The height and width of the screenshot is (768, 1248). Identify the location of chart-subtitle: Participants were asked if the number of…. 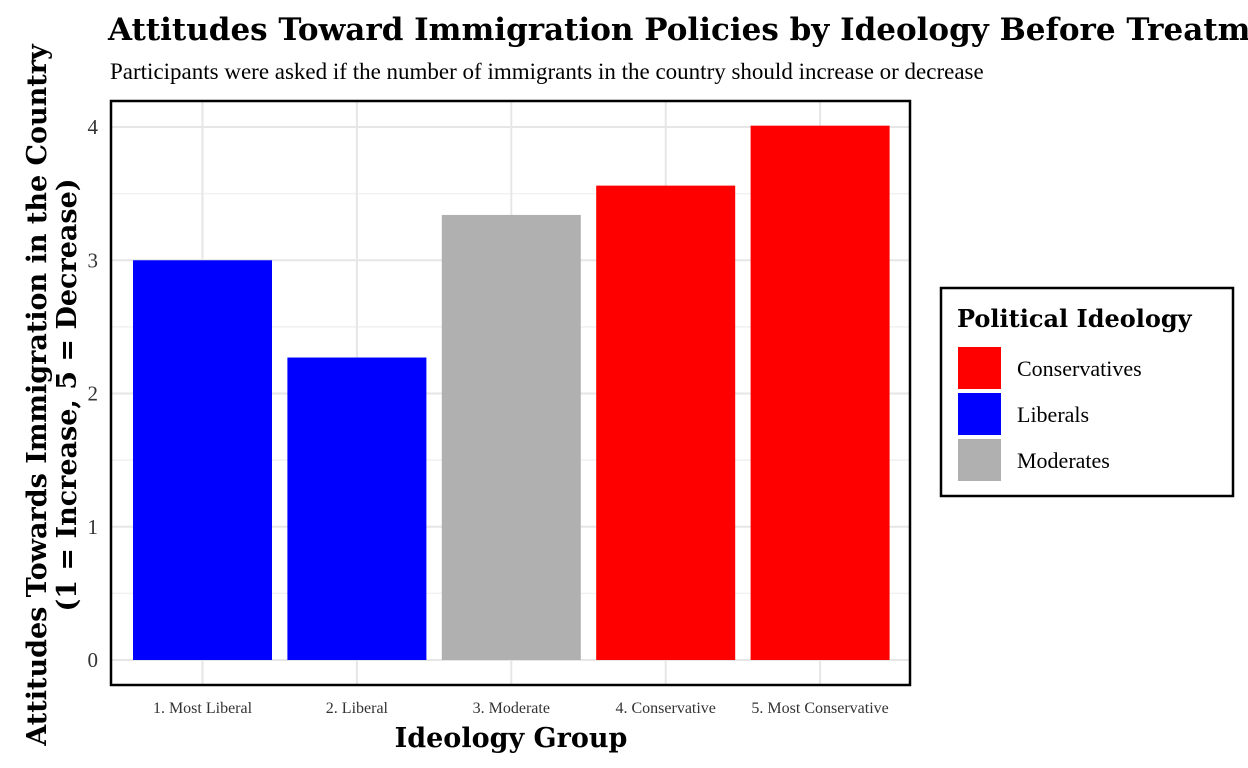
(547, 71).